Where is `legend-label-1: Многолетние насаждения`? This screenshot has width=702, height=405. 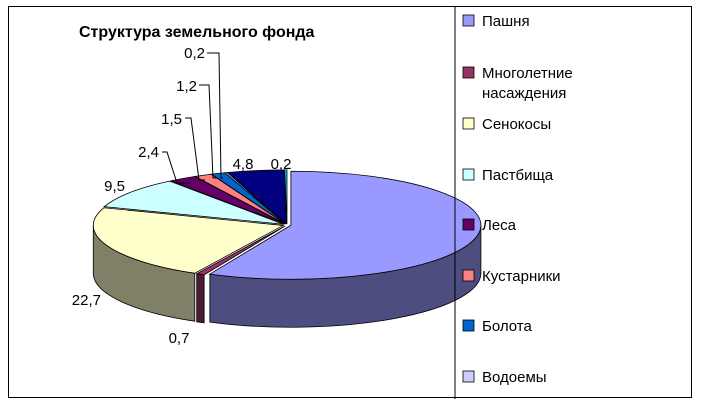 legend-label-1: Многолетние насаждения is located at coordinates (527, 83).